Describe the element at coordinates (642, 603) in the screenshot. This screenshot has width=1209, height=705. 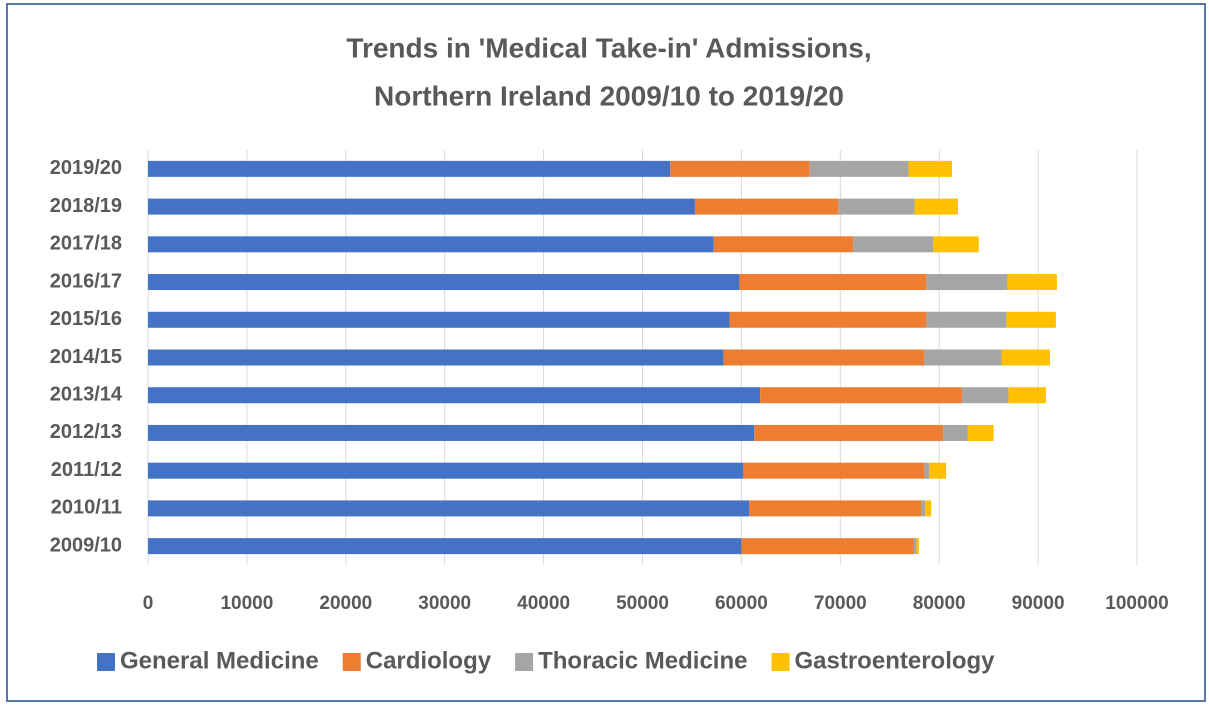
I see `x-tick-label: 50000` at that location.